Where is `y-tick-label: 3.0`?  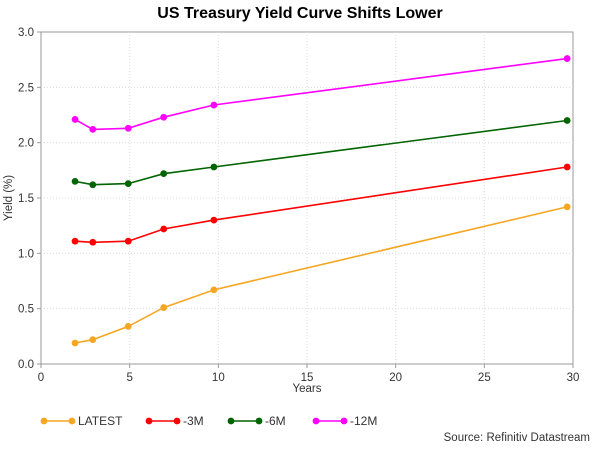 y-tick-label: 3.0 is located at coordinates (26, 33).